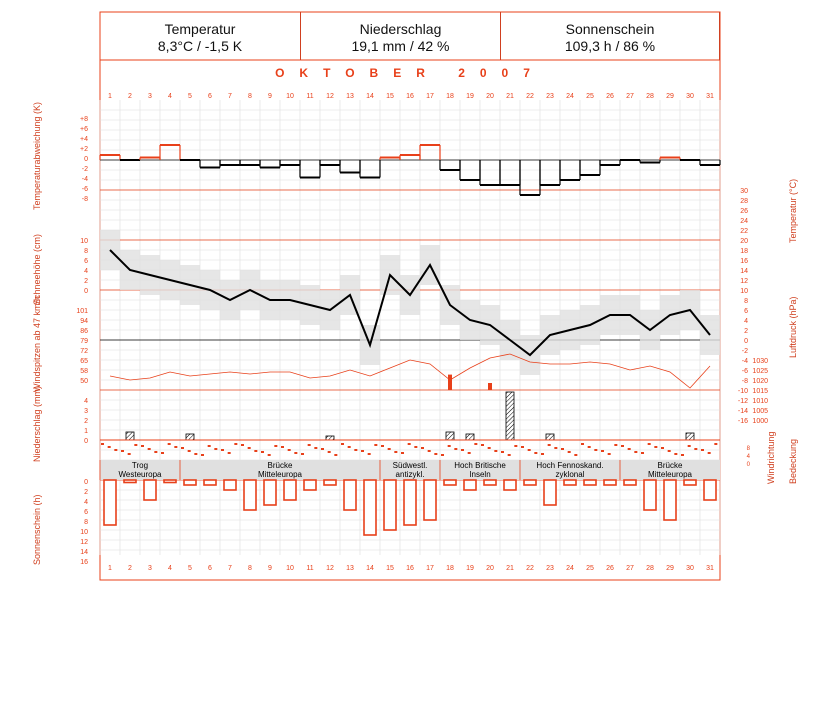 Image resolution: width=827 pixels, height=702 pixels. What do you see at coordinates (771, 457) in the screenshot?
I see `axis-label-winddir: Windrichtung` at bounding box center [771, 457].